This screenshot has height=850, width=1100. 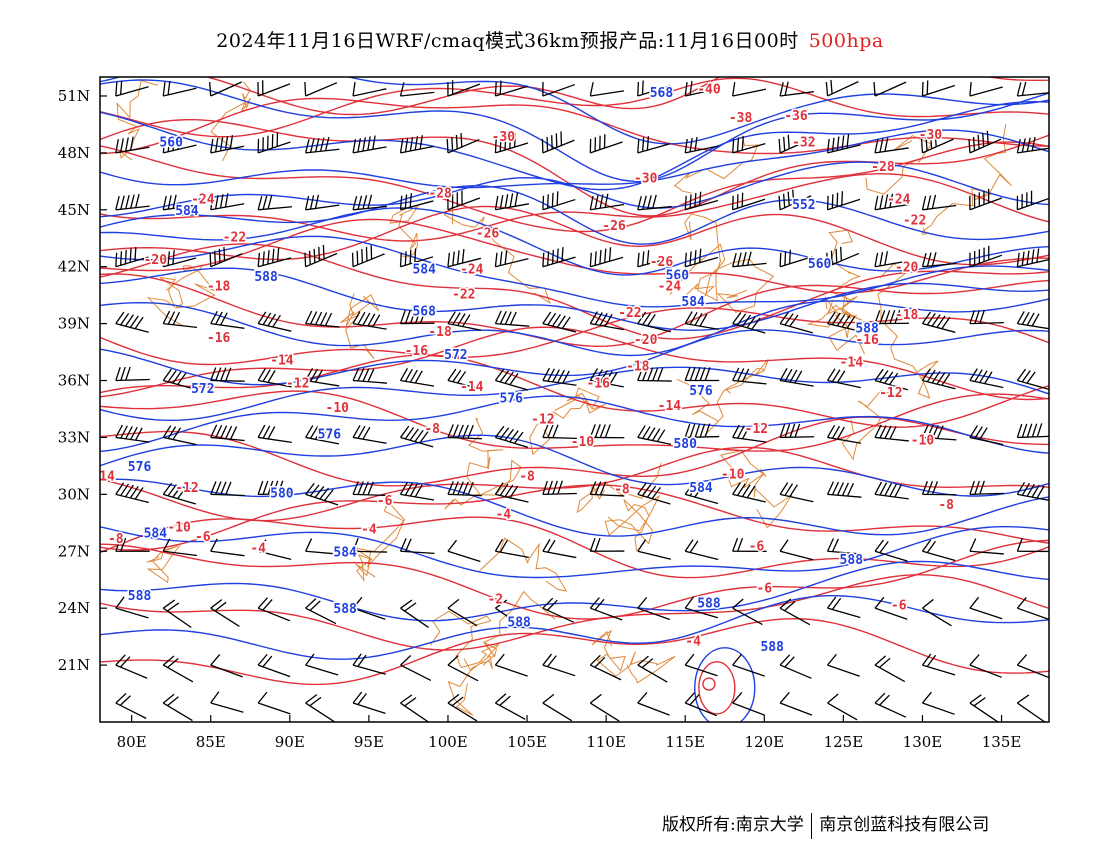 What do you see at coordinates (74, 210) in the screenshot?
I see `lat-tick-label: 45N` at bounding box center [74, 210].